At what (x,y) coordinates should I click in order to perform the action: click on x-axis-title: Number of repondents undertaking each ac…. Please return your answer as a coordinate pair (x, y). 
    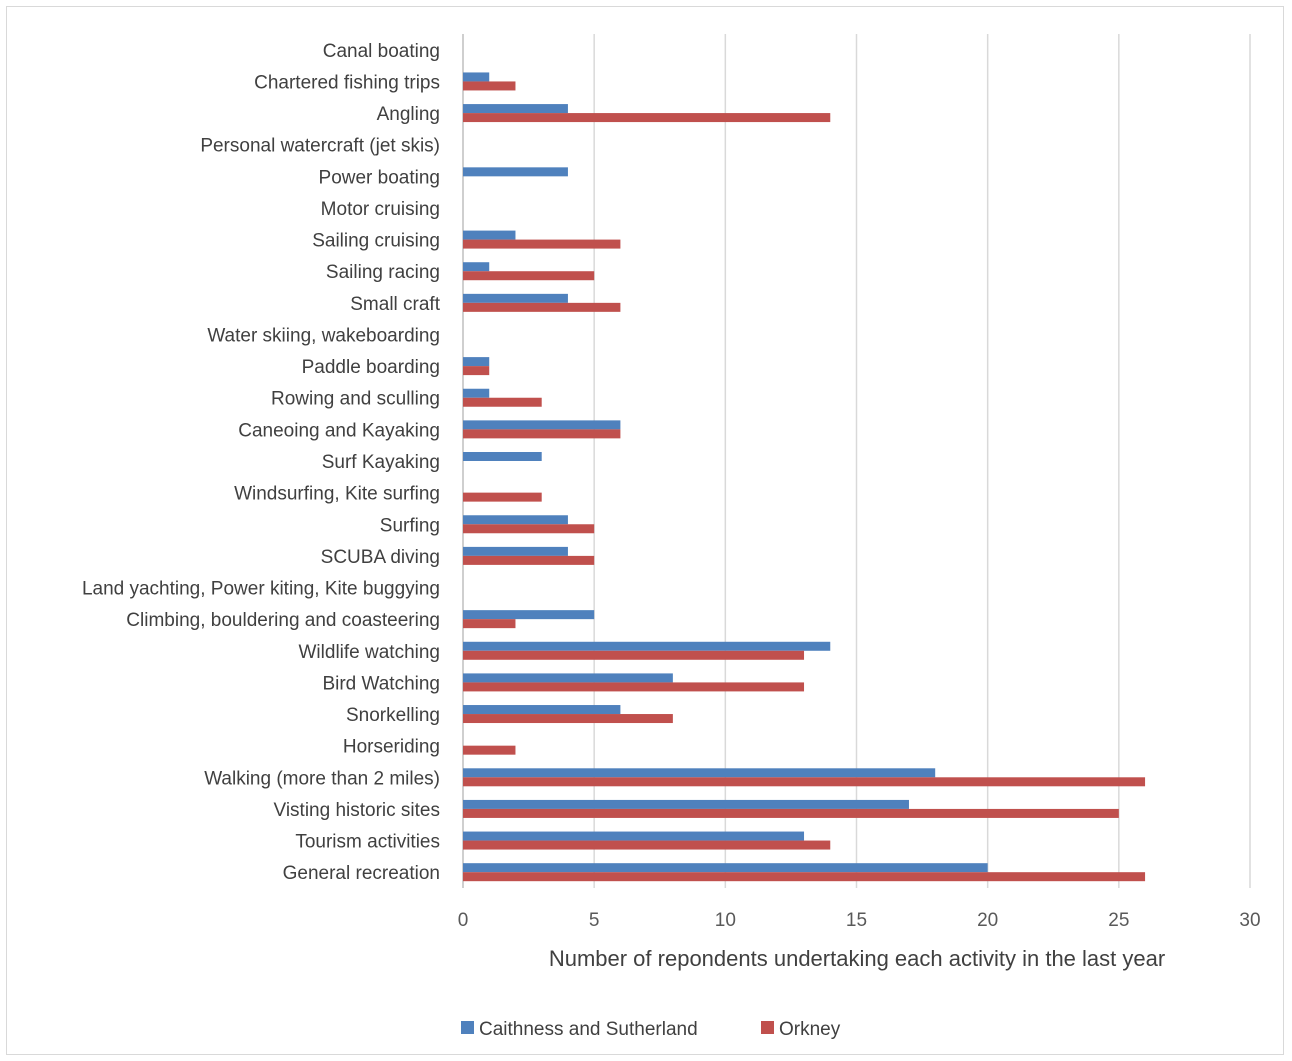
    Looking at the image, I should click on (857, 958).